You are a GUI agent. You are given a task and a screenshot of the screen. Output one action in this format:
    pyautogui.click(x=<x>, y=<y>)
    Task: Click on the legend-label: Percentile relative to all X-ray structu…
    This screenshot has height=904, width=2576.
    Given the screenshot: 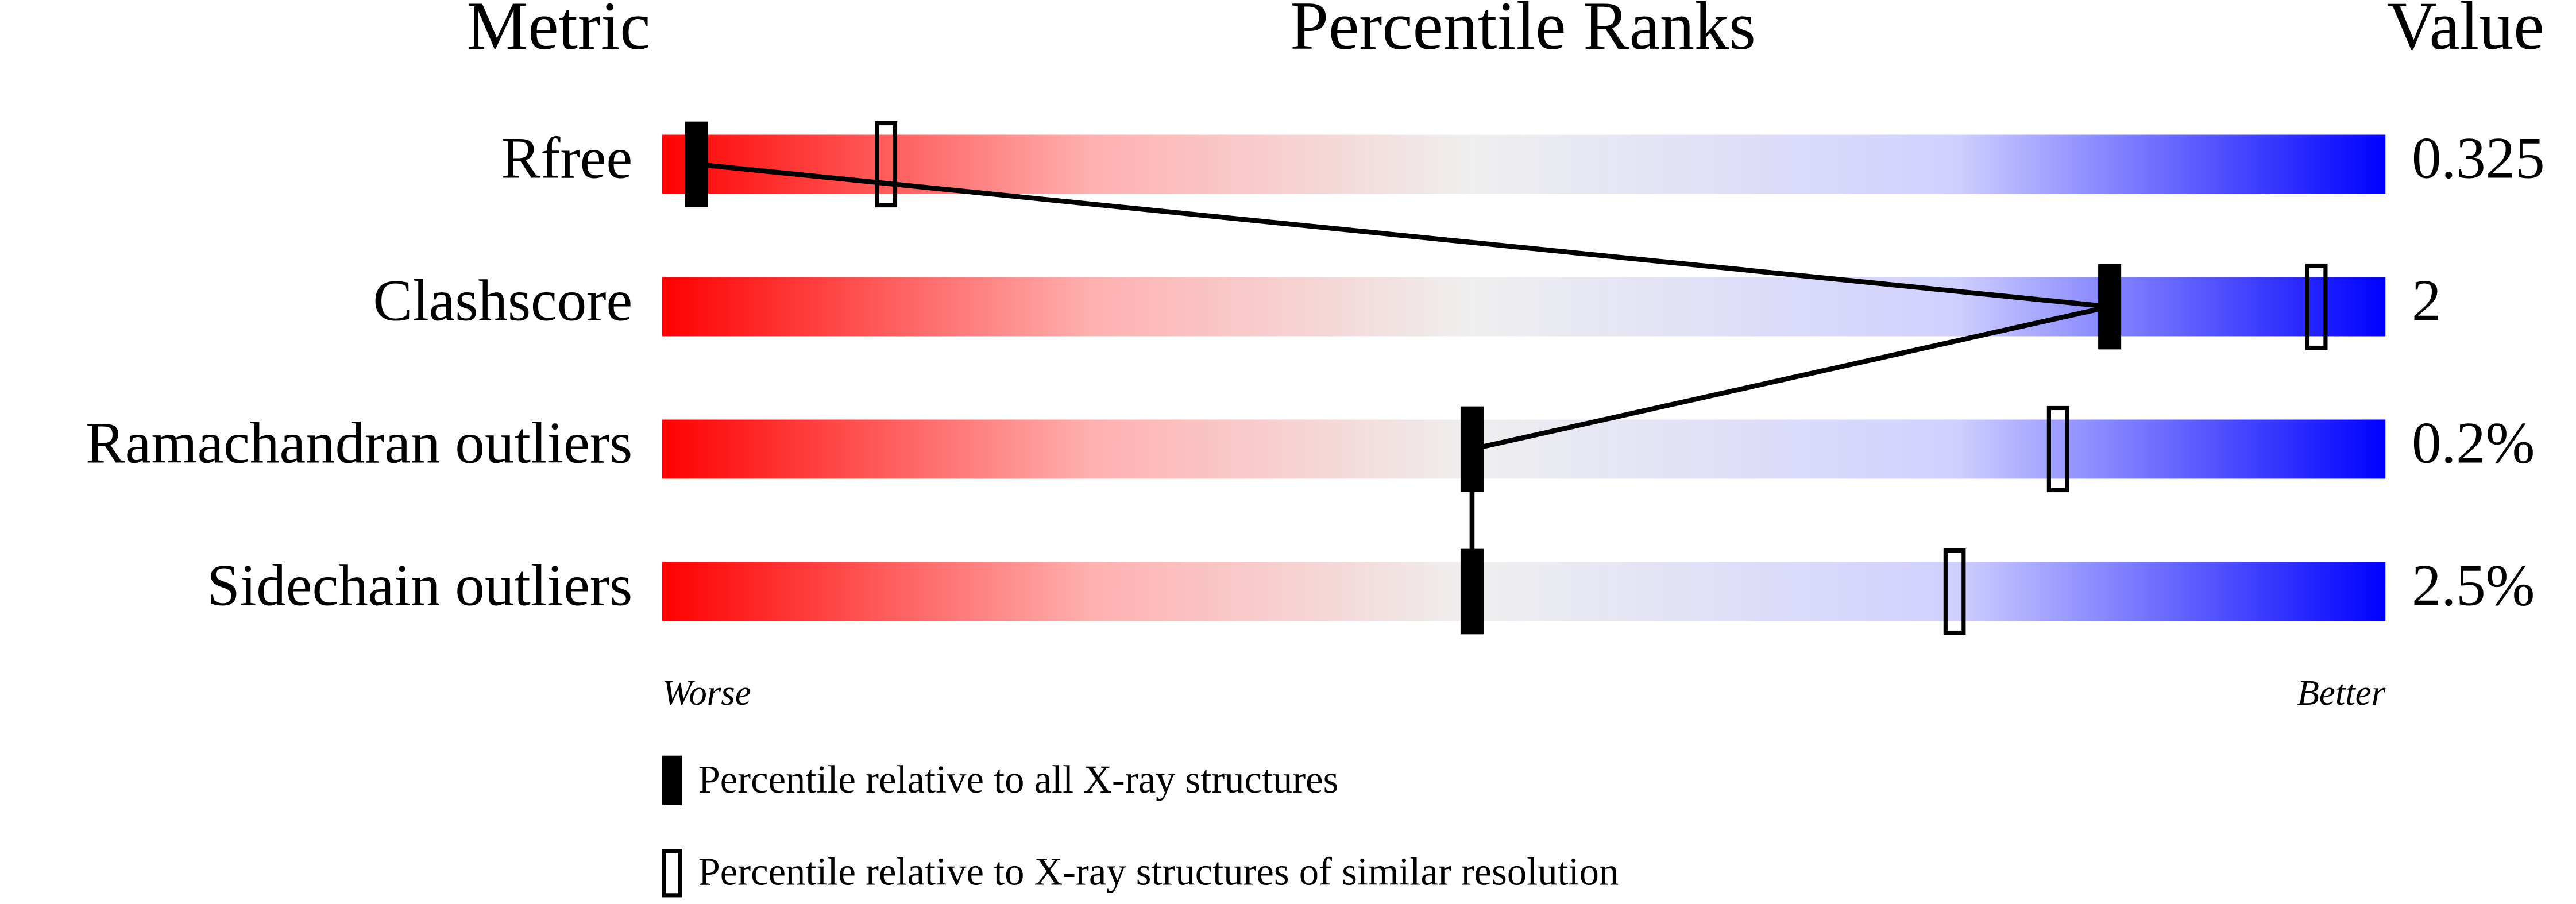 What is the action you would take?
    pyautogui.click(x=1018, y=779)
    